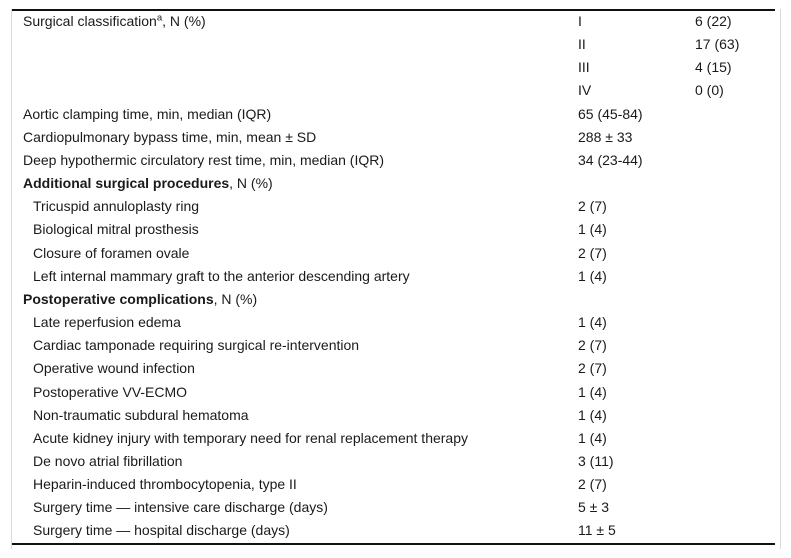  I want to click on row-value-secondary: 6 (22), so click(713, 21).